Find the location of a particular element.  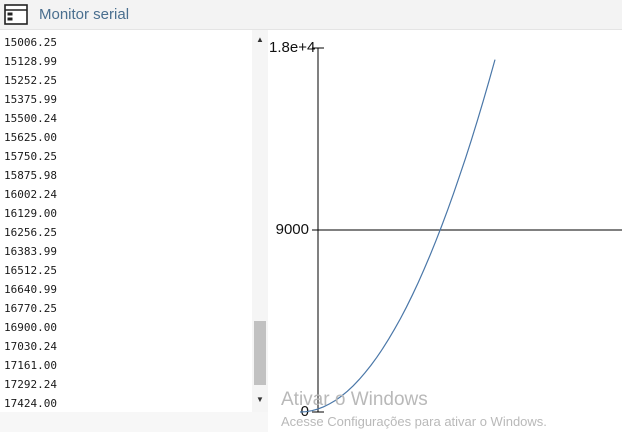

serial-line: 15875.98 is located at coordinates (30, 175).